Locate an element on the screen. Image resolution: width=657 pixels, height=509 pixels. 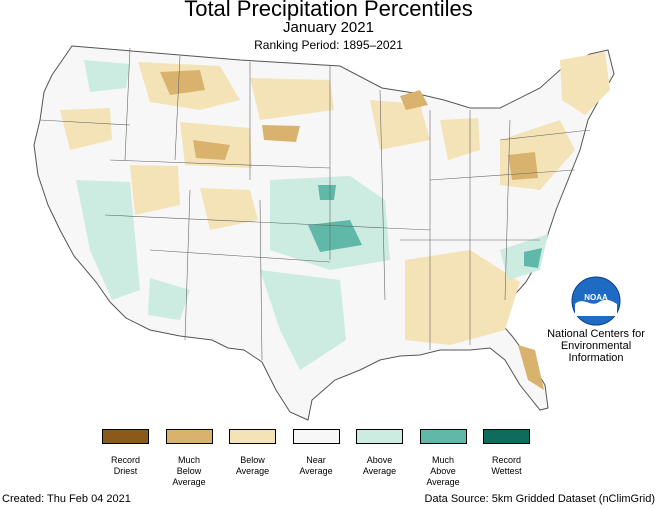
legend-label: Much Above Average is located at coordinates (443, 471).